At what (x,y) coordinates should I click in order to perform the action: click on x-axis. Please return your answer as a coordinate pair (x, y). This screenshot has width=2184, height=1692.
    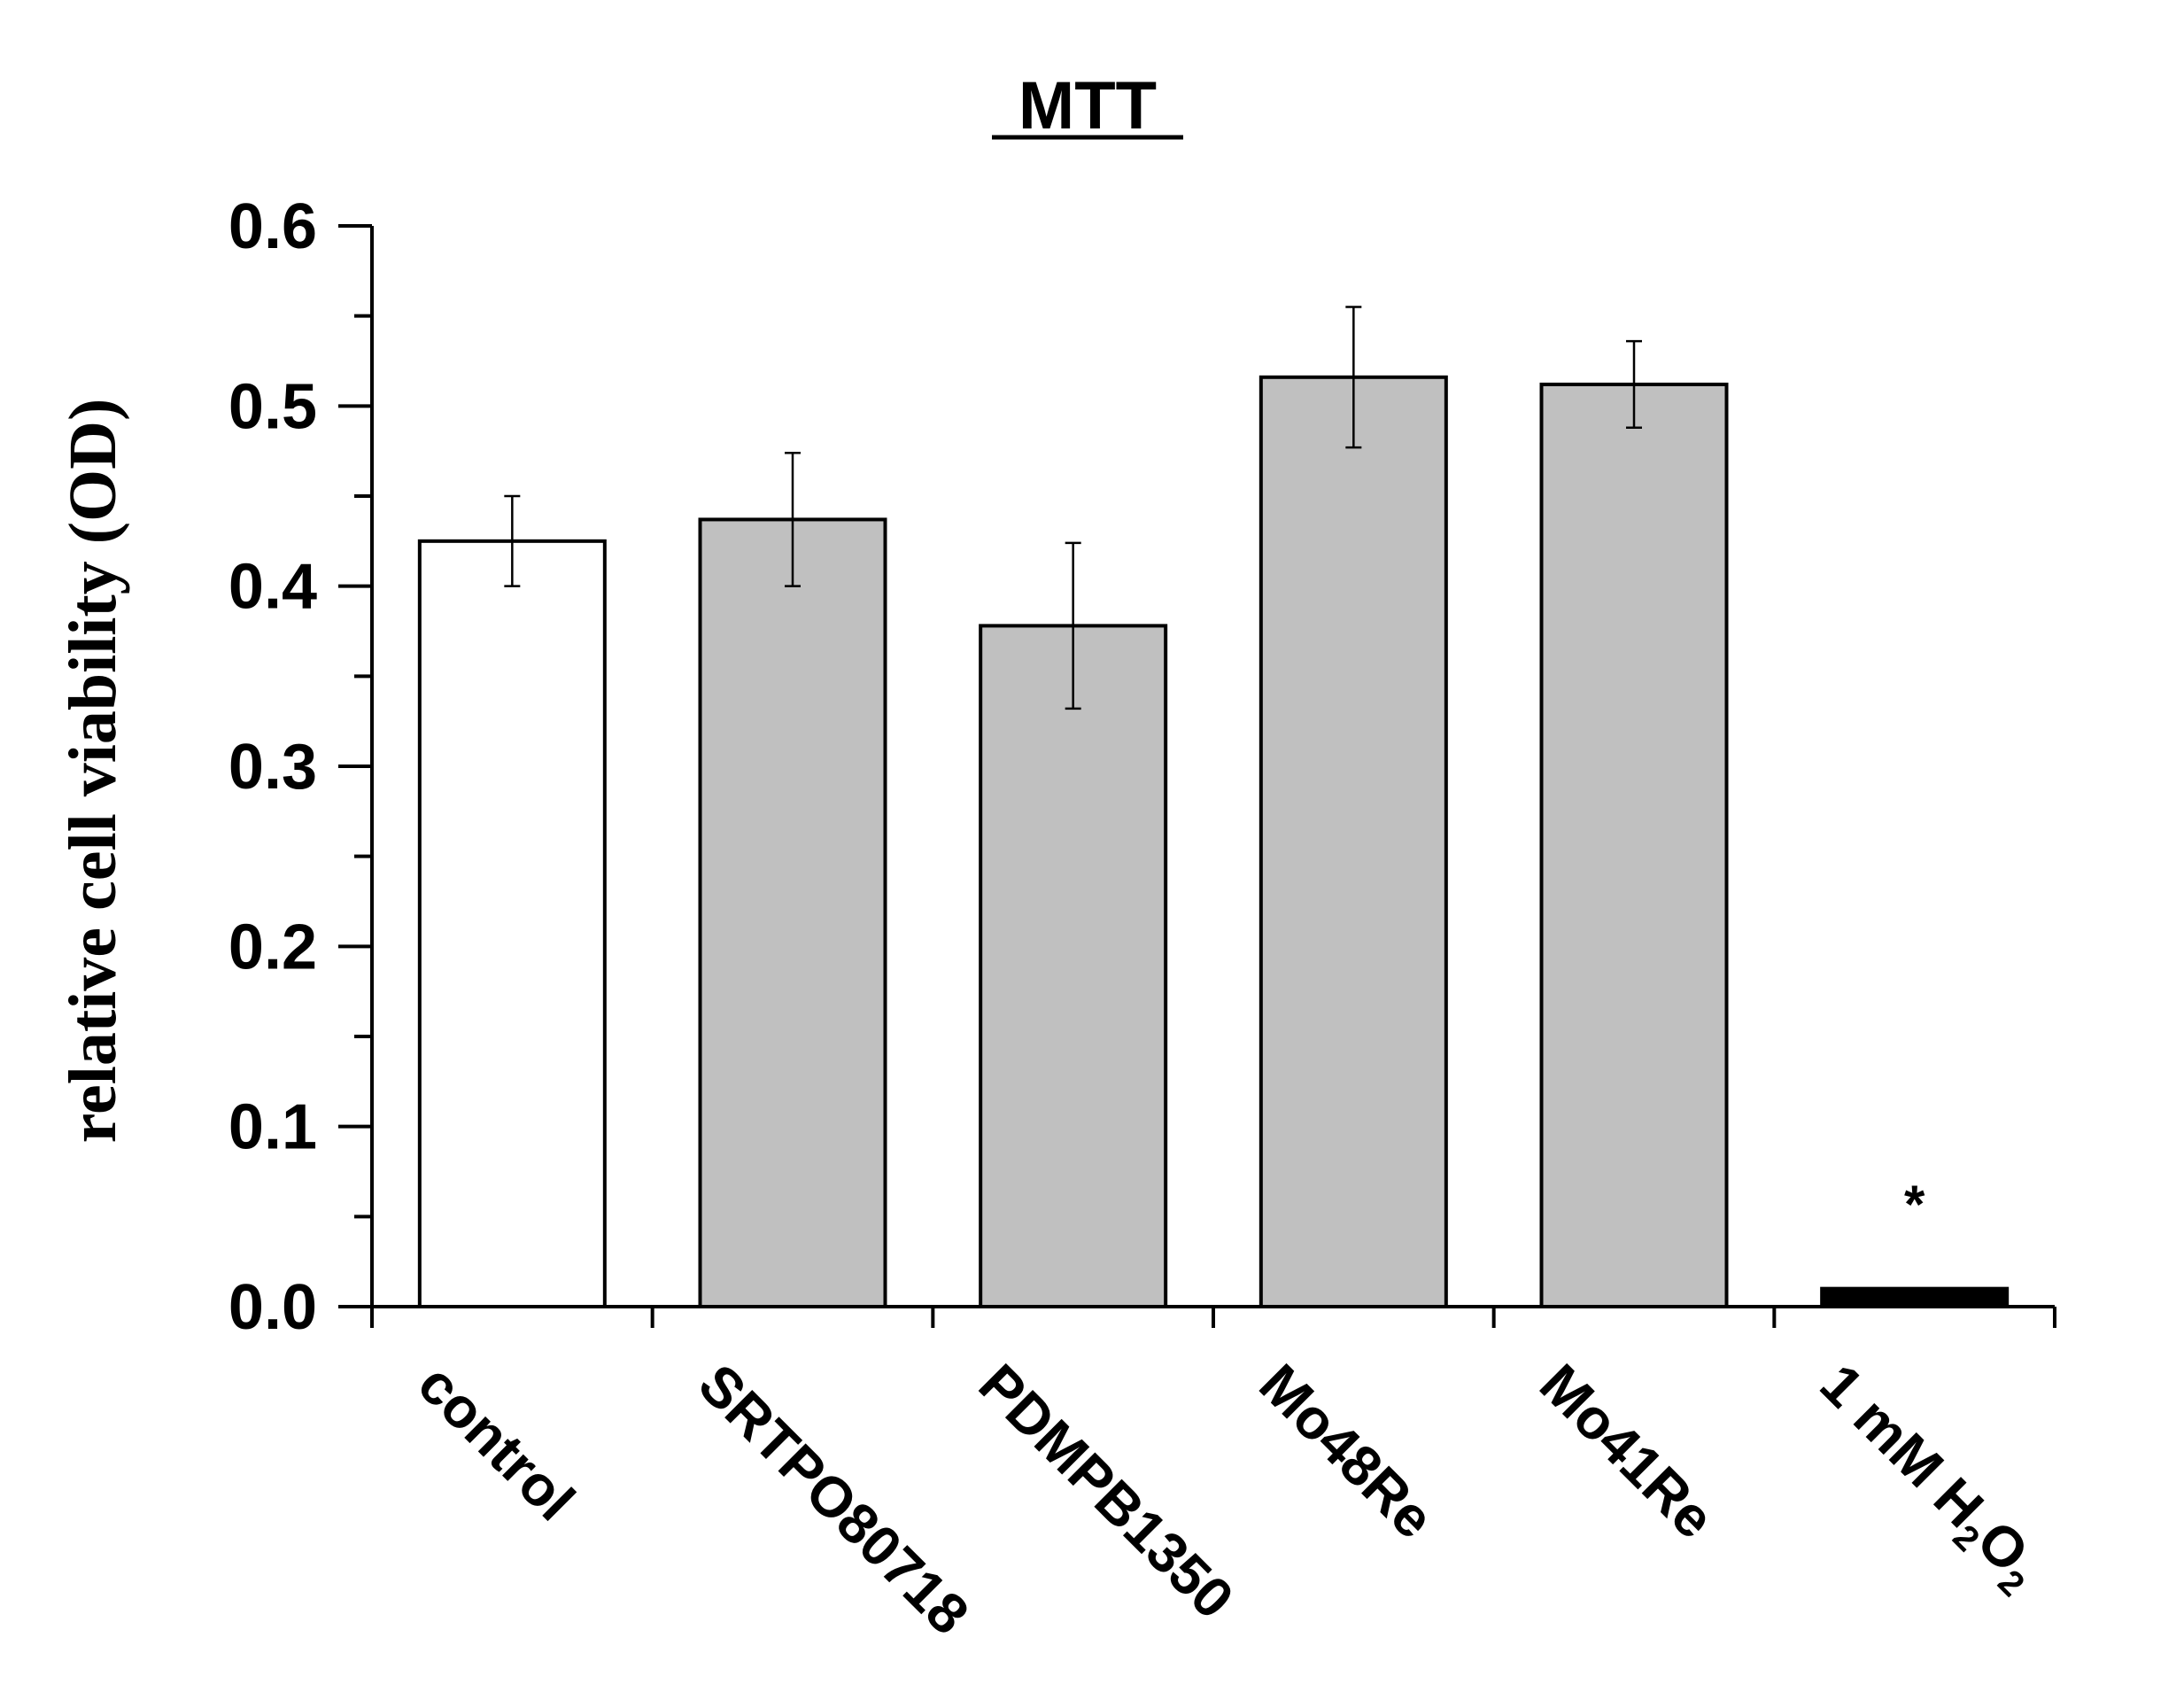
    Looking at the image, I should click on (1197, 1316).